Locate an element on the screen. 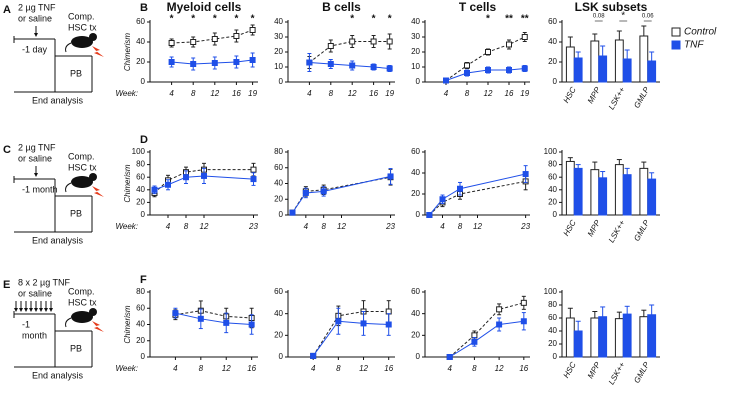 The image size is (749, 405). transplant-text: Comp. is located at coordinates (81, 291).